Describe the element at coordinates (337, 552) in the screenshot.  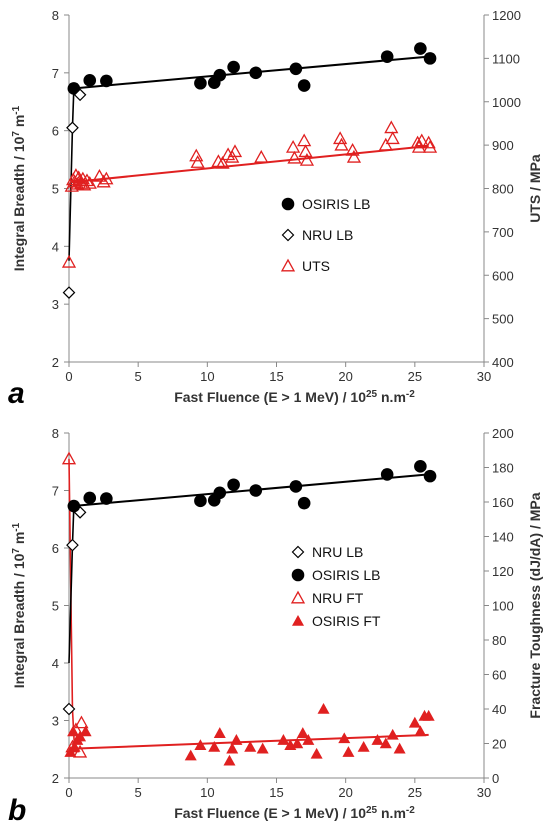
I see `legend-label: NRU LB` at that location.